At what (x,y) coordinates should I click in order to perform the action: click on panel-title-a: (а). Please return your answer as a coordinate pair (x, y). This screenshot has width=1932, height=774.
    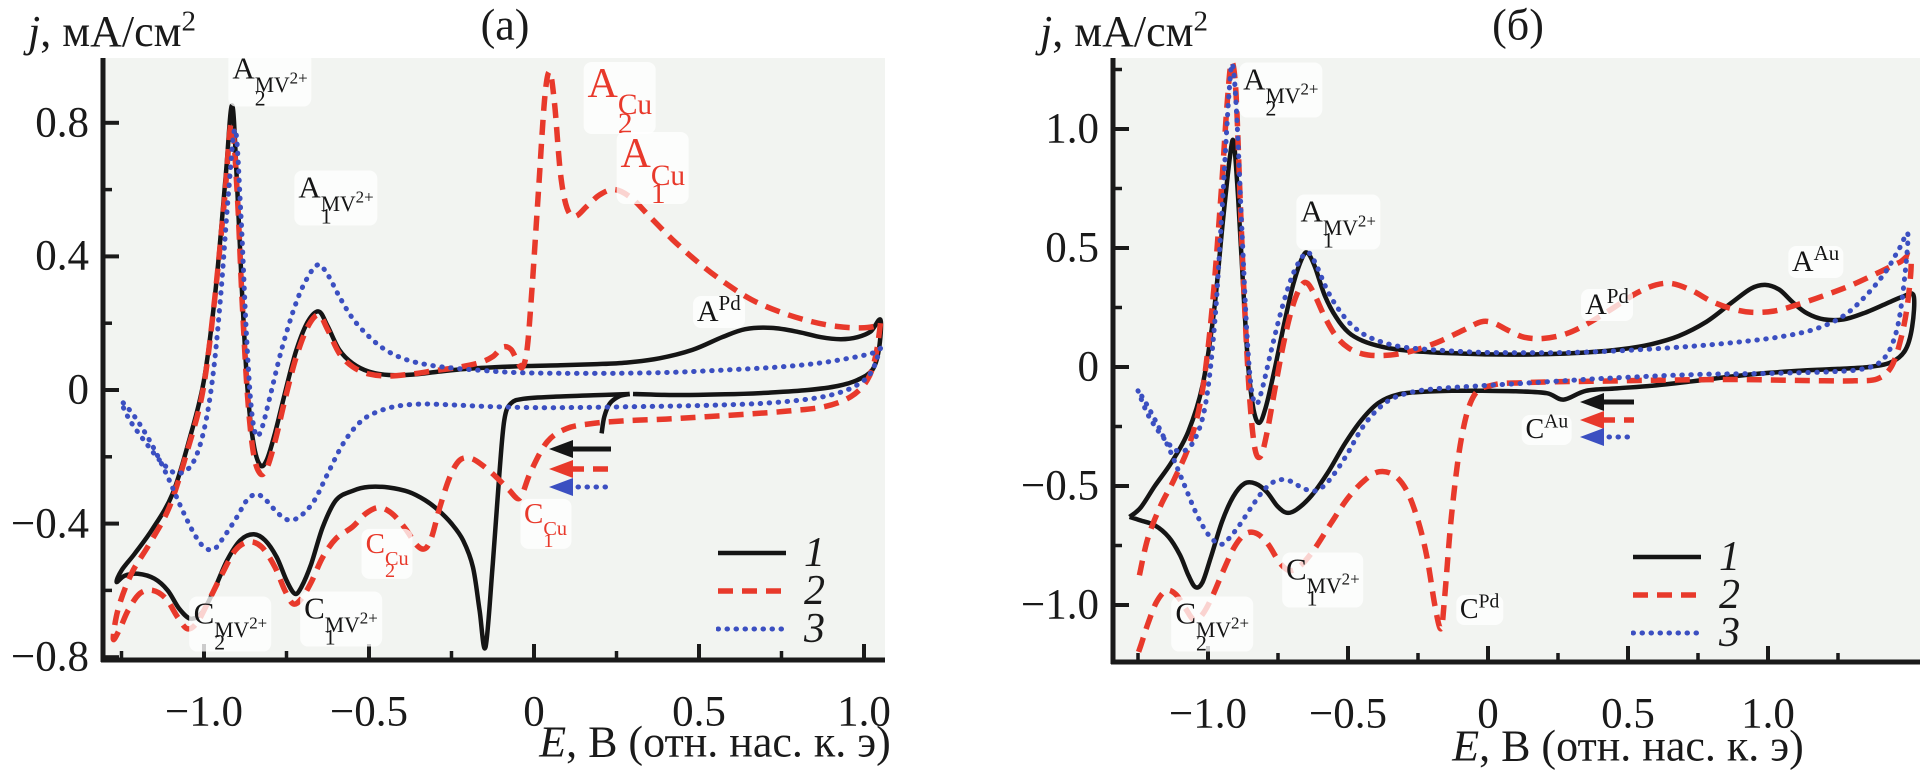
    Looking at the image, I should click on (505, 25).